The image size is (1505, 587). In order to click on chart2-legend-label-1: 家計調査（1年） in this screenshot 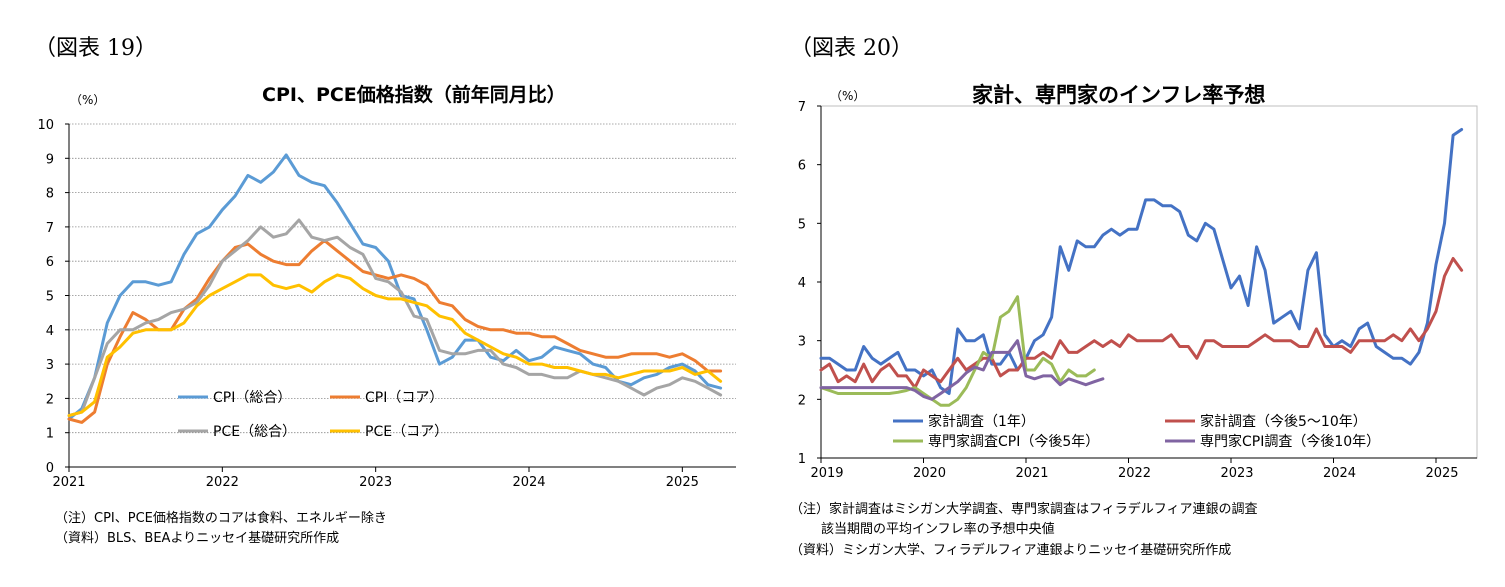, I will do `click(981, 421)`.